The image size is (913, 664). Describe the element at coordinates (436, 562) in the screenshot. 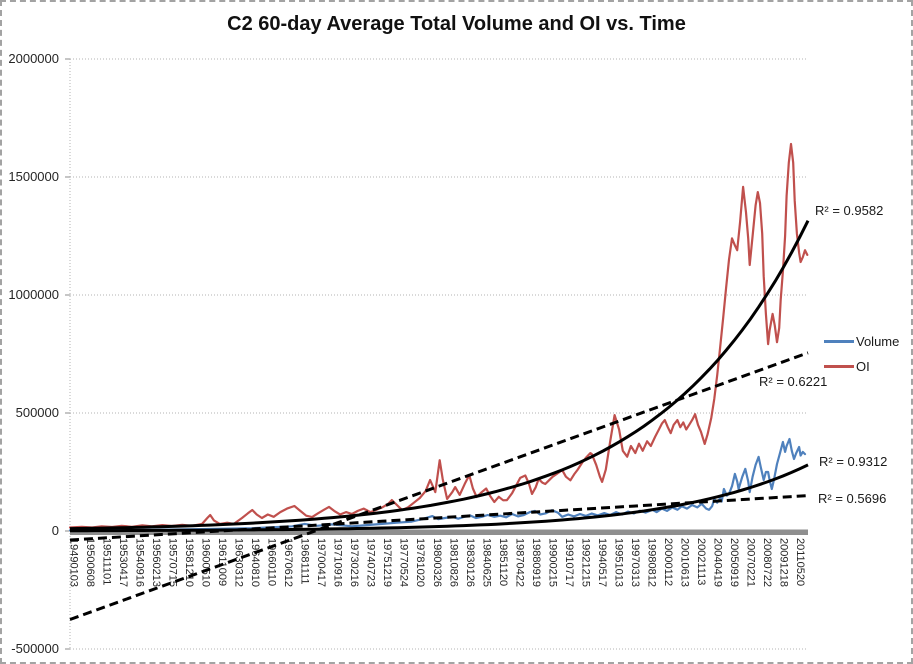

I see `x-axis-tick-label: 19800326` at that location.